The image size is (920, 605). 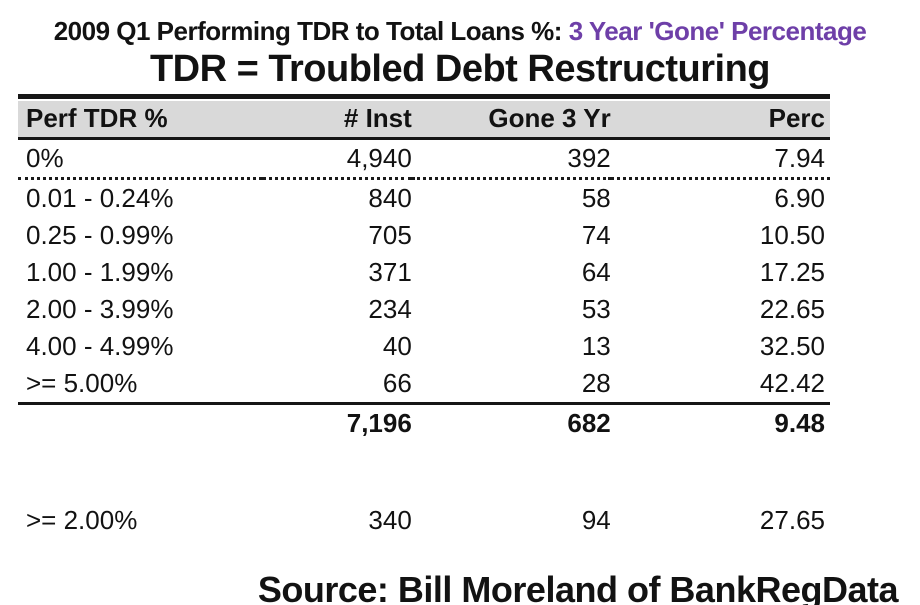 What do you see at coordinates (596, 346) in the screenshot?
I see `gone-cell: 13` at bounding box center [596, 346].